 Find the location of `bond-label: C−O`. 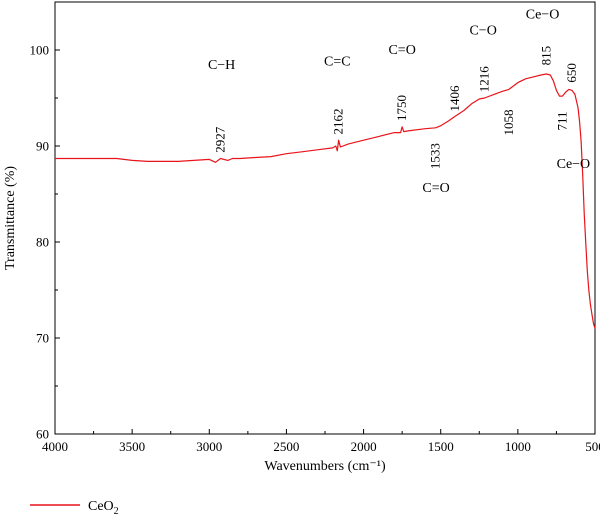

bond-label: C−O is located at coordinates (482, 31).